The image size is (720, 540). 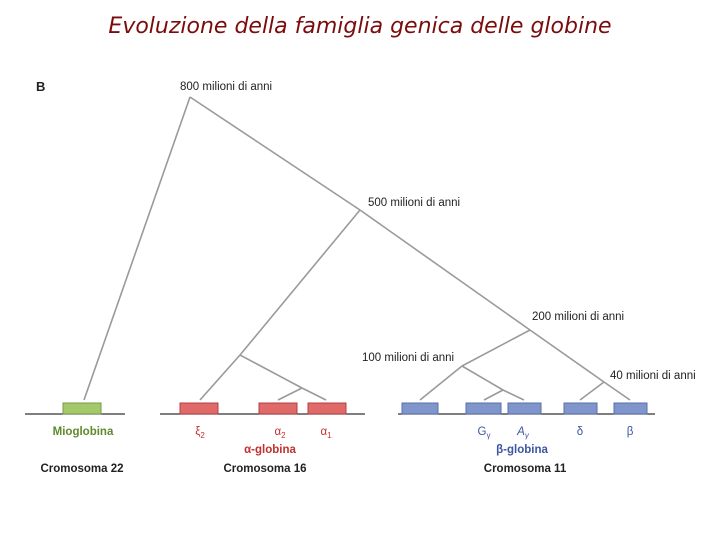 What do you see at coordinates (522, 450) in the screenshot?
I see `family-label: β-globina` at bounding box center [522, 450].